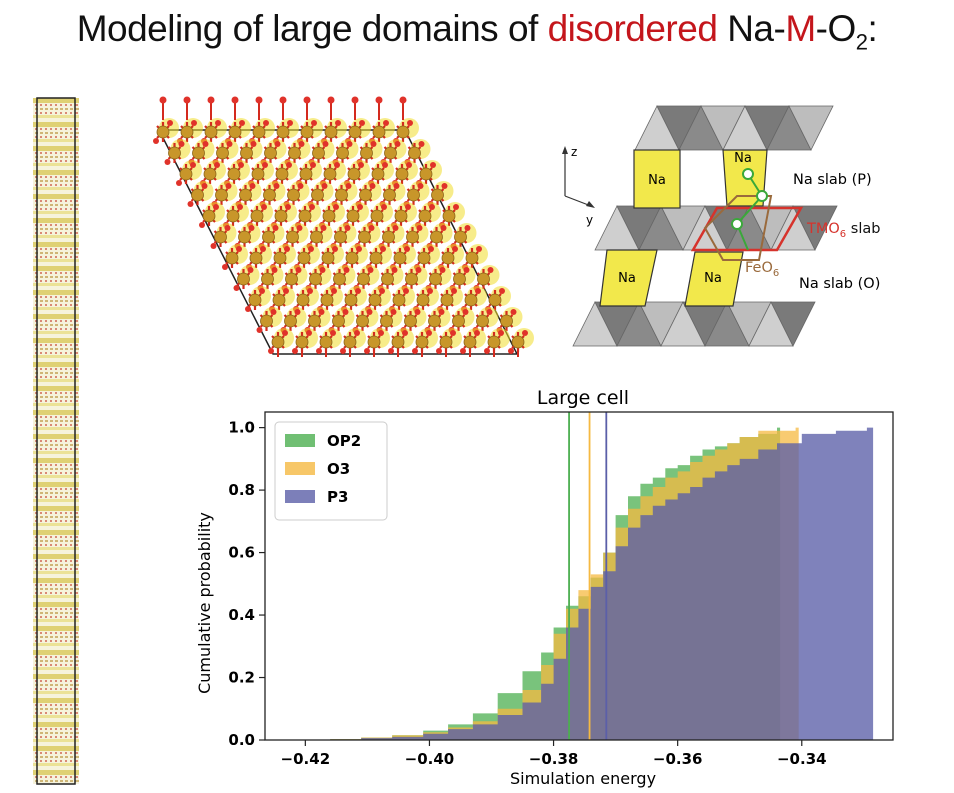 The height and width of the screenshot is (793, 954). I want to click on na-label-4: Na, so click(713, 278).